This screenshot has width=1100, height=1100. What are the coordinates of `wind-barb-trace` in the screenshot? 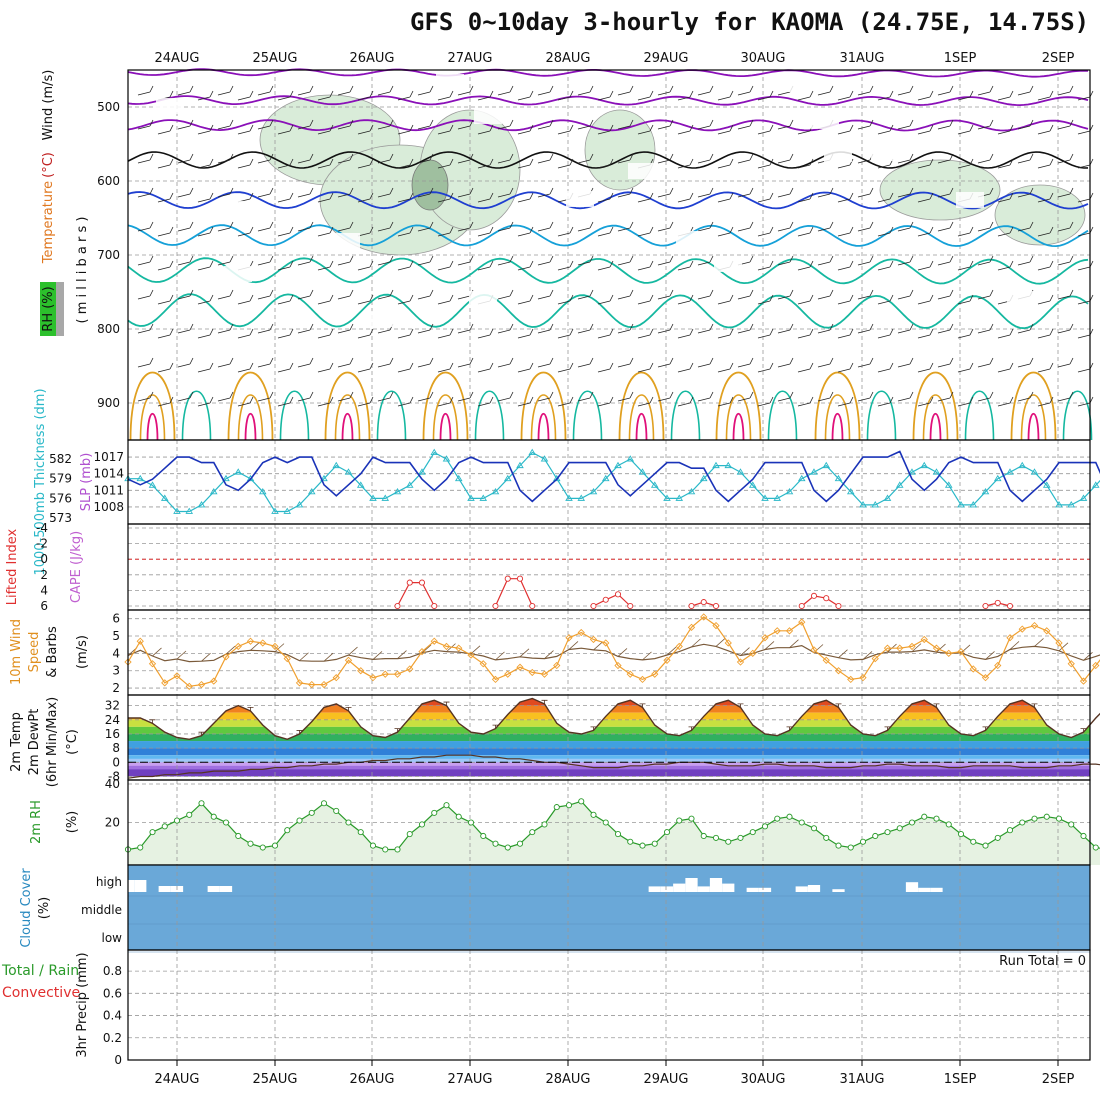 It's located at (613, 653).